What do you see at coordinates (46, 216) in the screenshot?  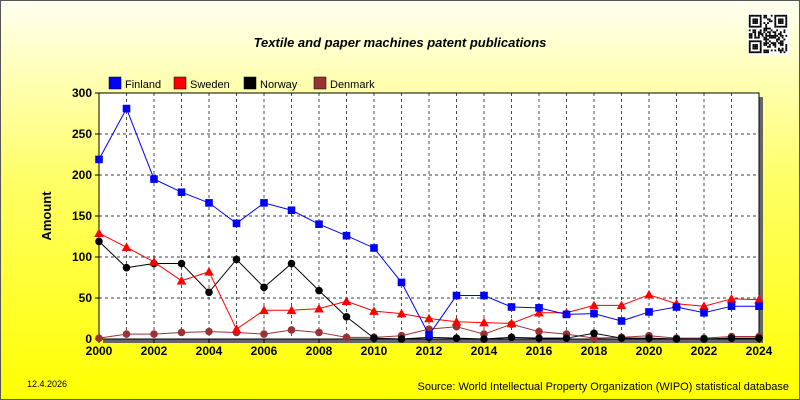 I see `y-axis-label: Amount` at bounding box center [46, 216].